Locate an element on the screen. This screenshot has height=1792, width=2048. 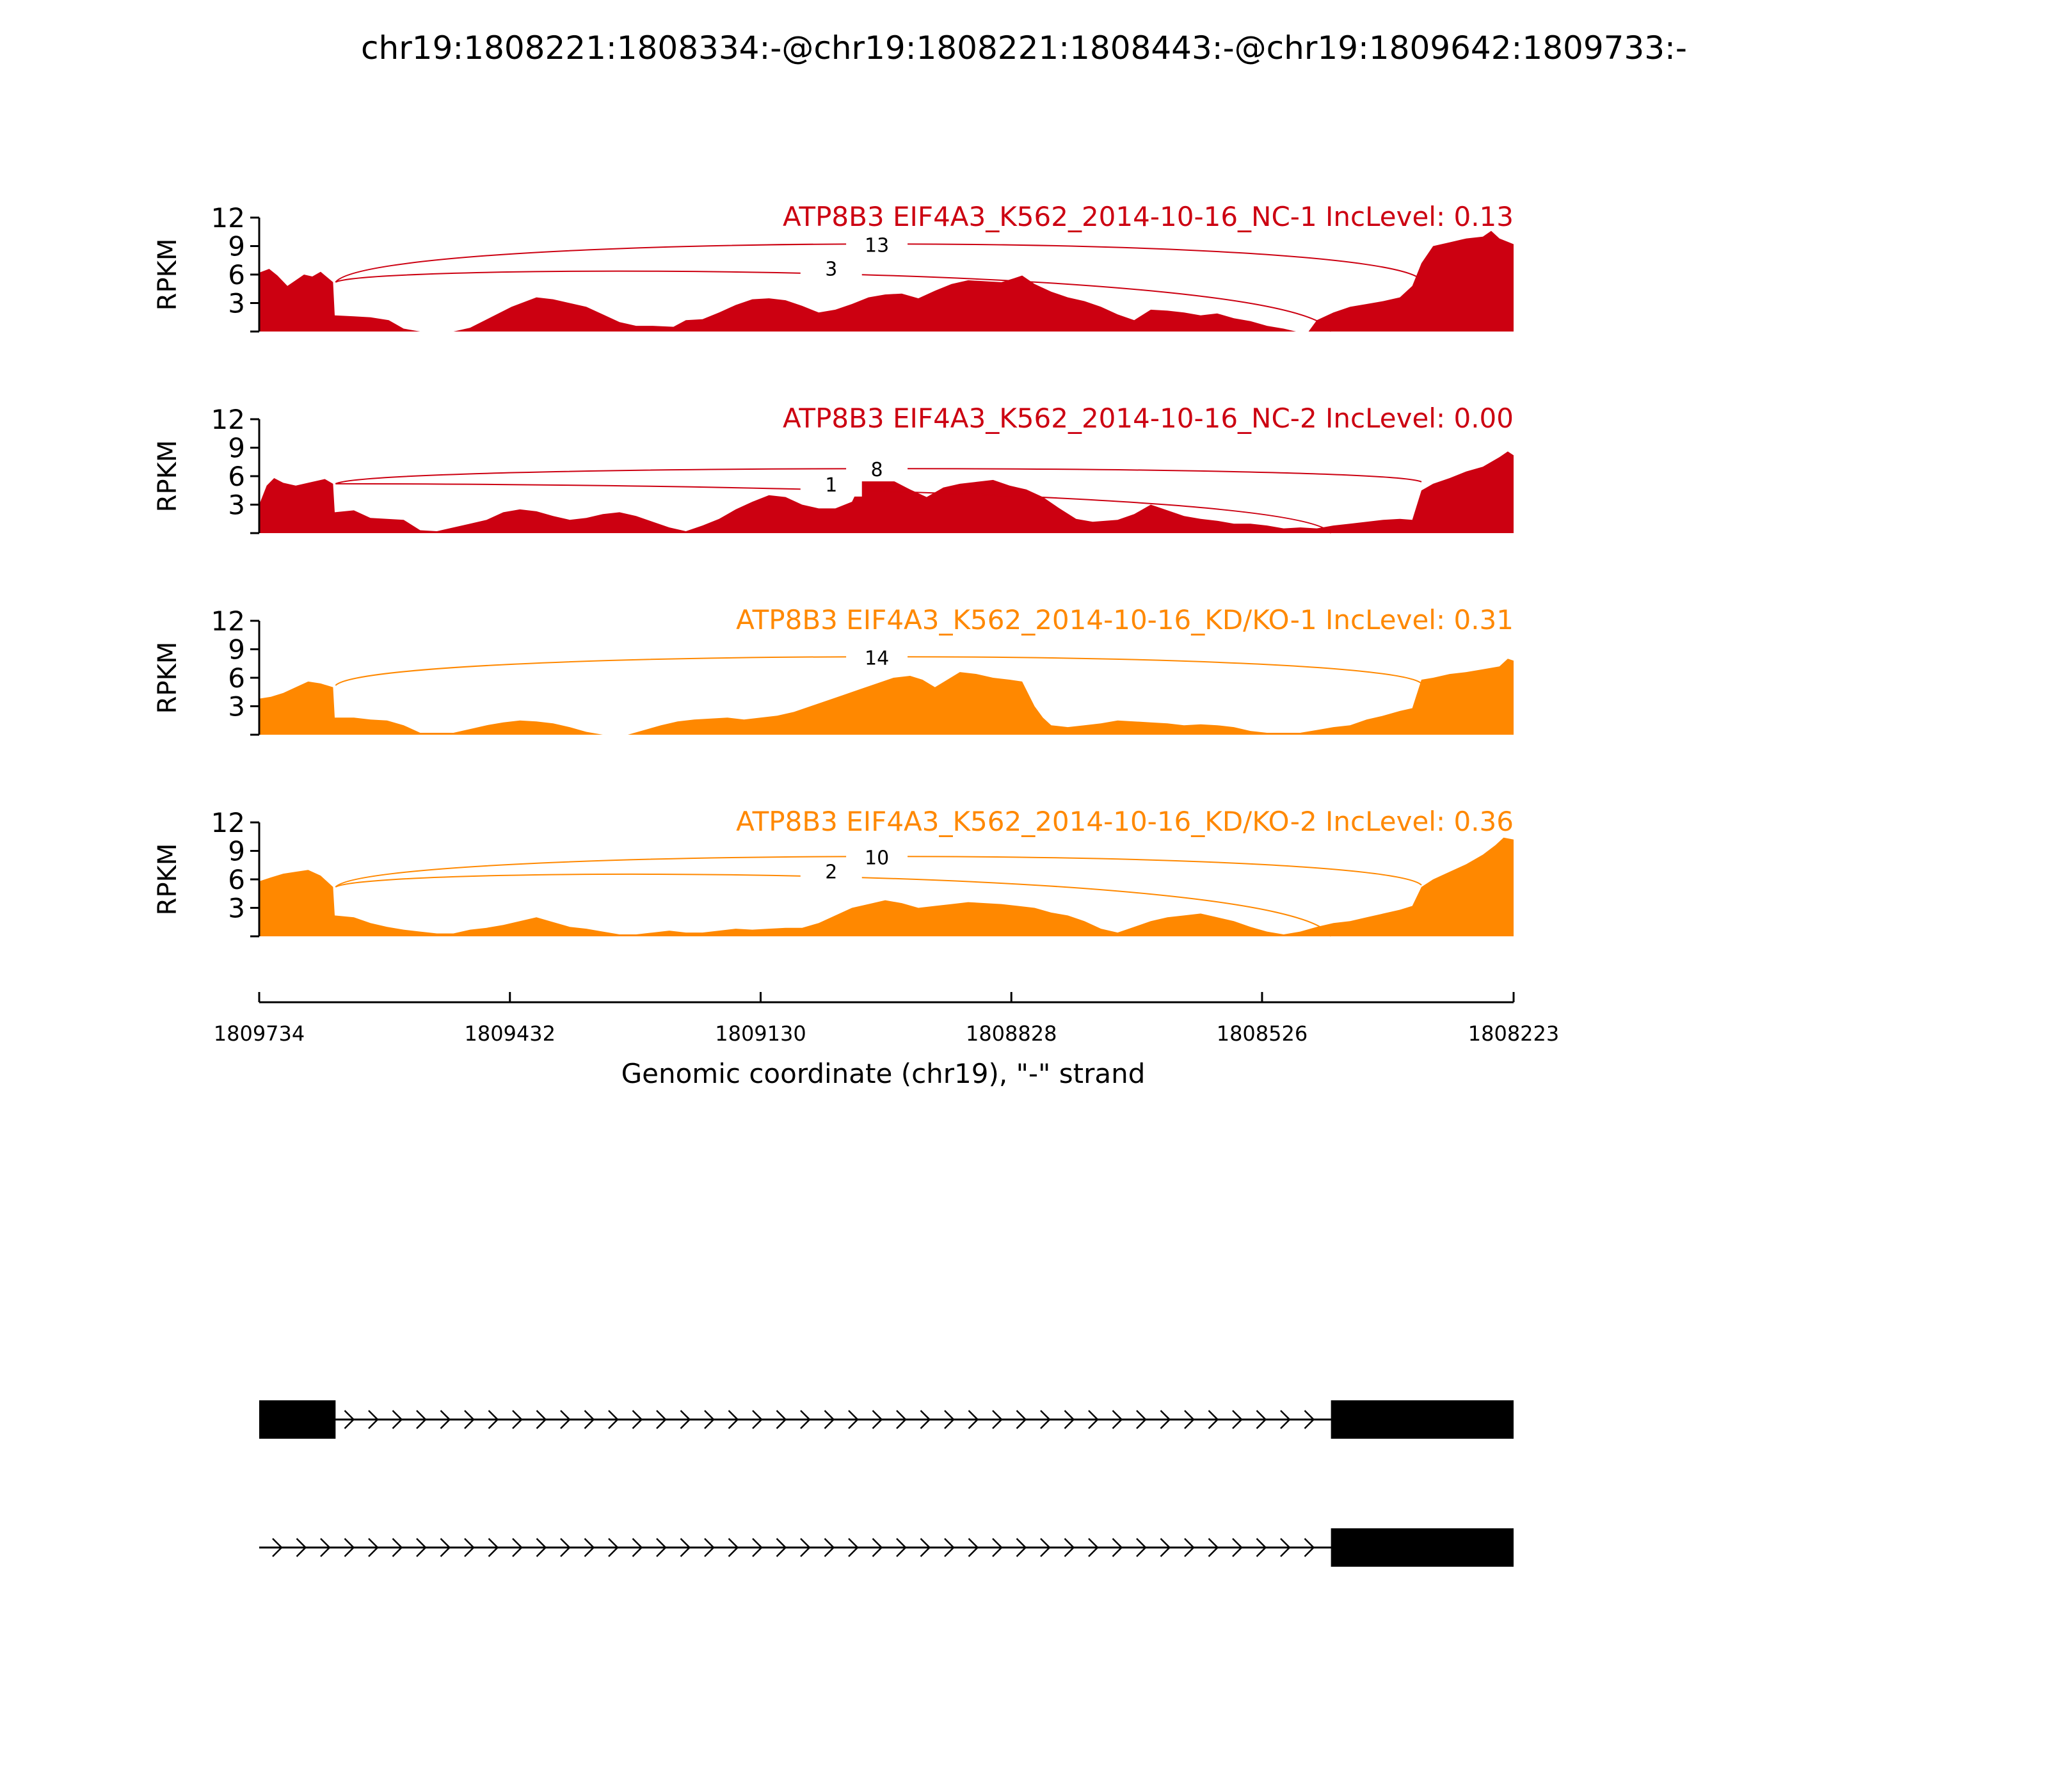
junction-count: 1 is located at coordinates (831, 485).